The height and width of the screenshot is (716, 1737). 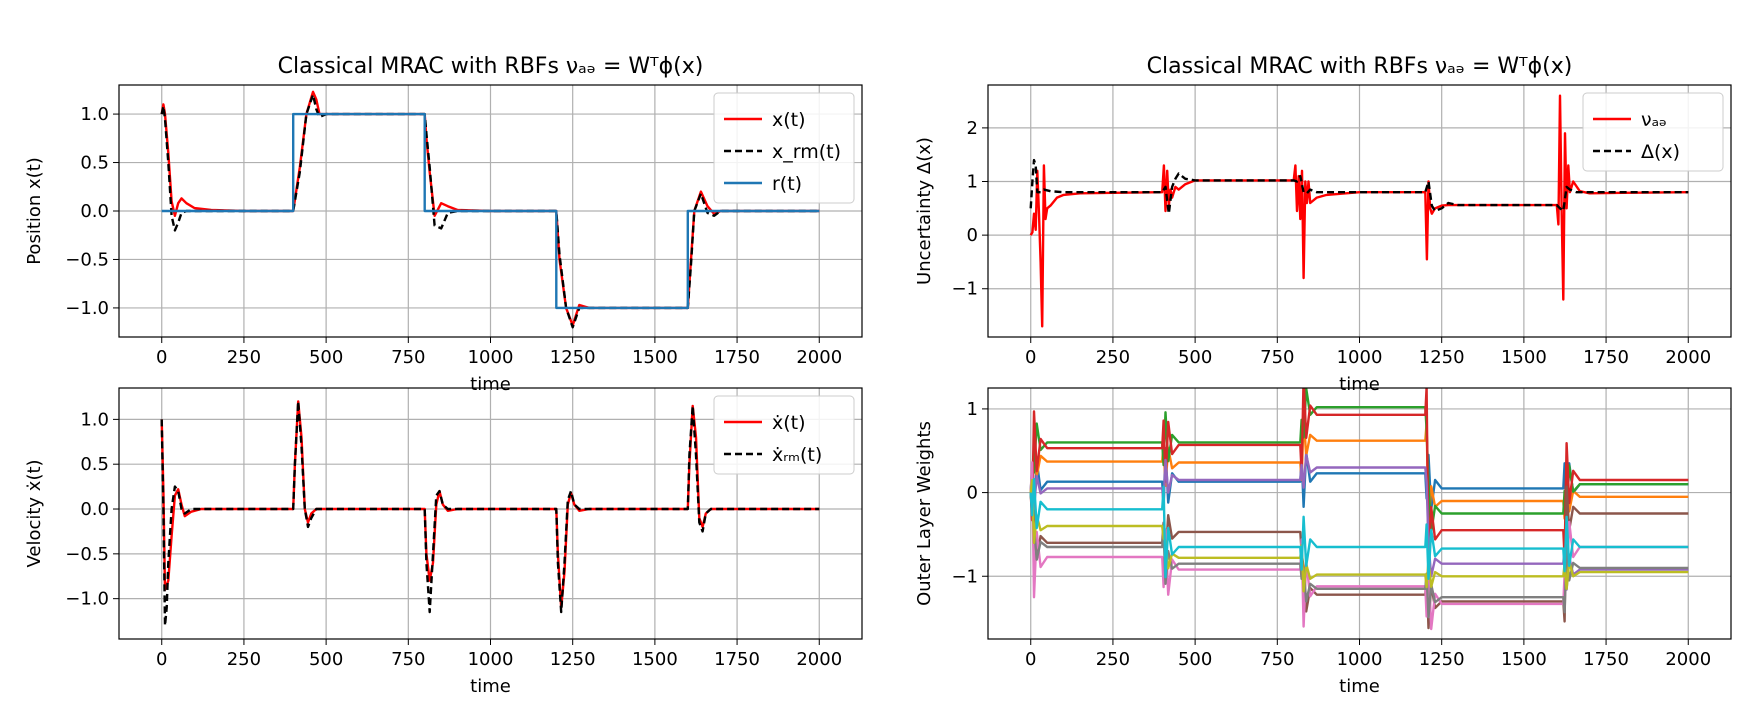 What do you see at coordinates (1654, 120) in the screenshot?
I see `legend-label: νₐₔ` at bounding box center [1654, 120].